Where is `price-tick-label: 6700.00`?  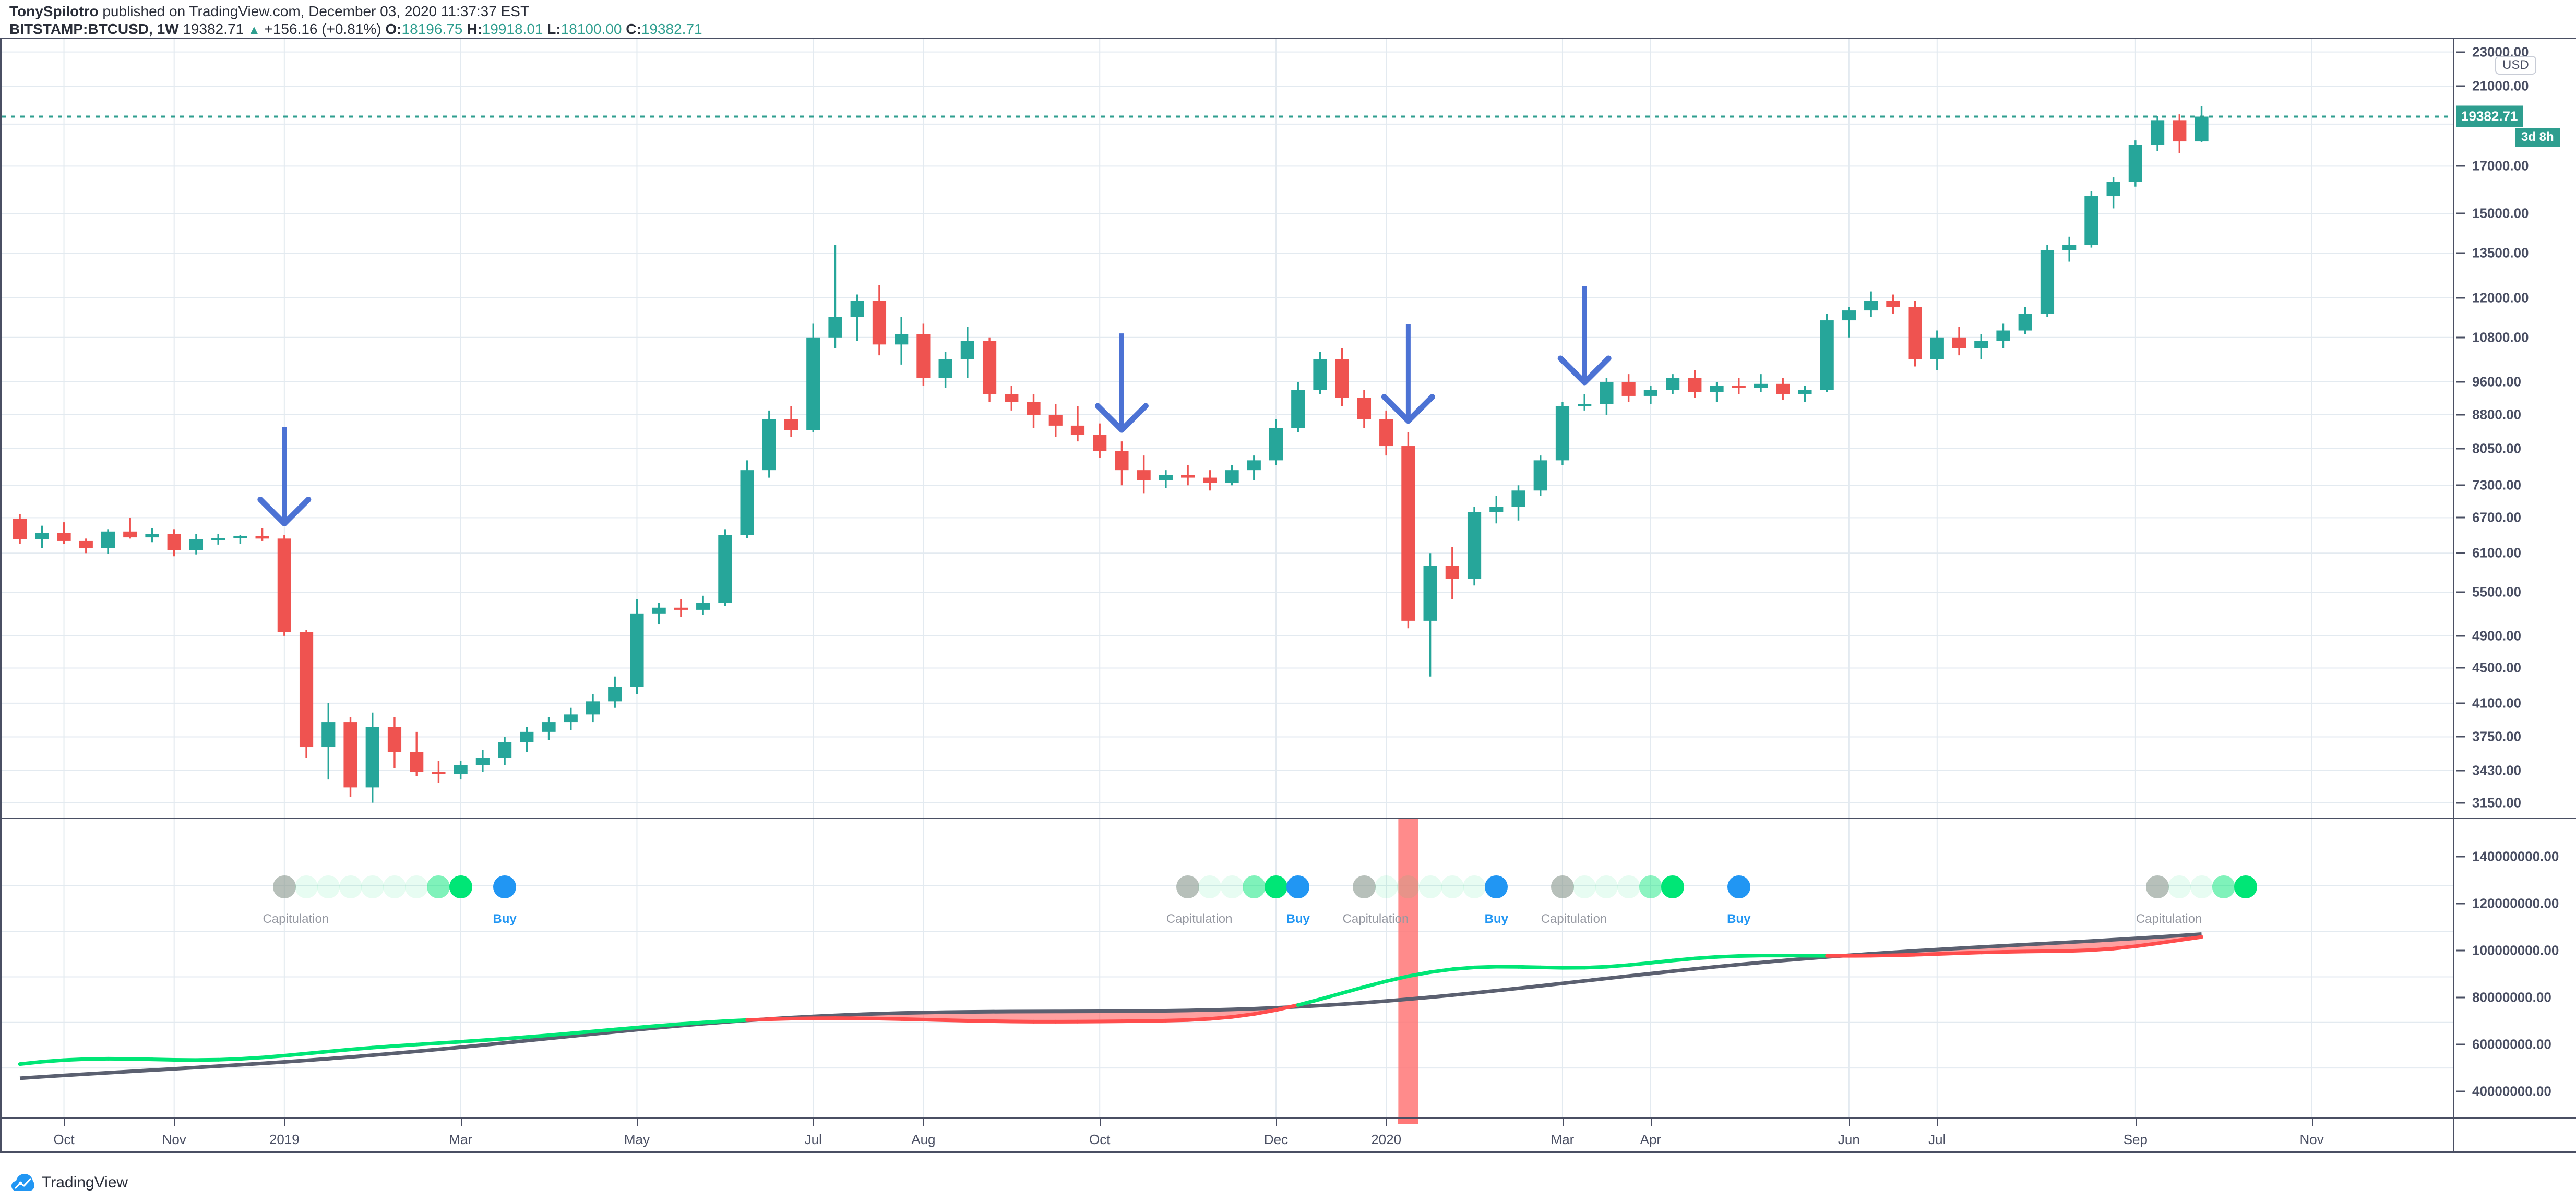
price-tick-label: 6700.00 is located at coordinates (2496, 517).